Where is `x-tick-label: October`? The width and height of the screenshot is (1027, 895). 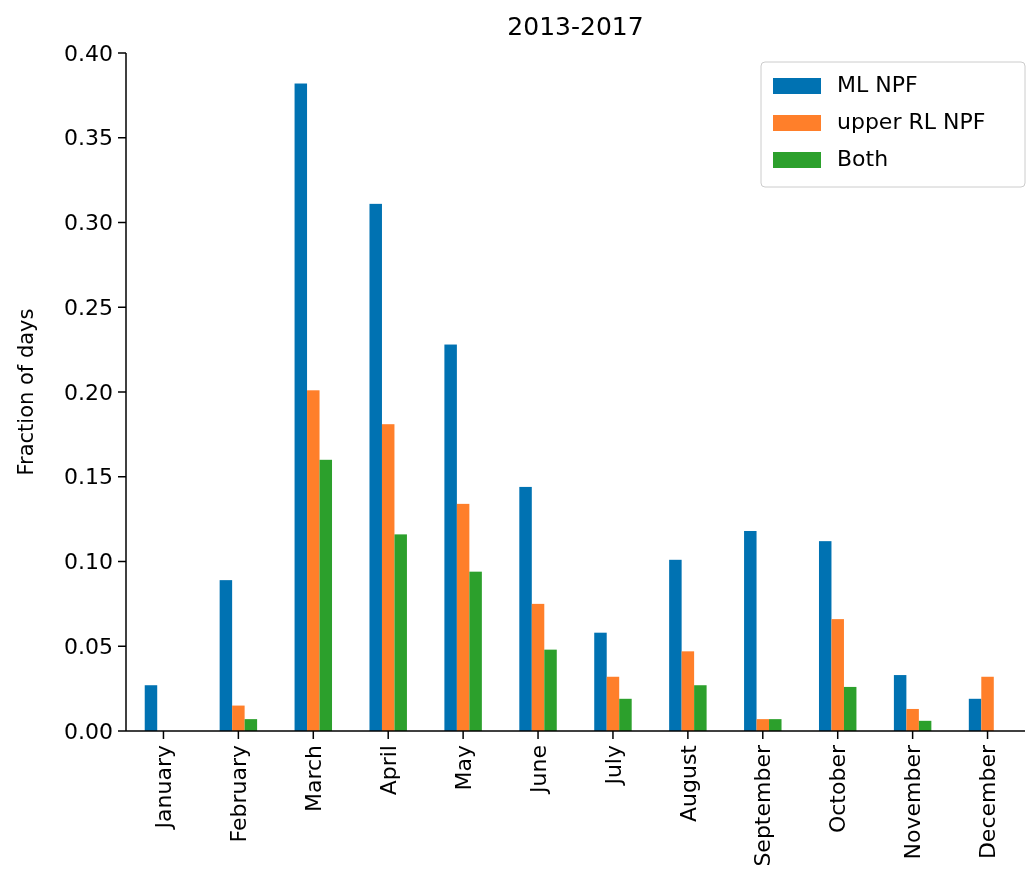
x-tick-label: October is located at coordinates (838, 789).